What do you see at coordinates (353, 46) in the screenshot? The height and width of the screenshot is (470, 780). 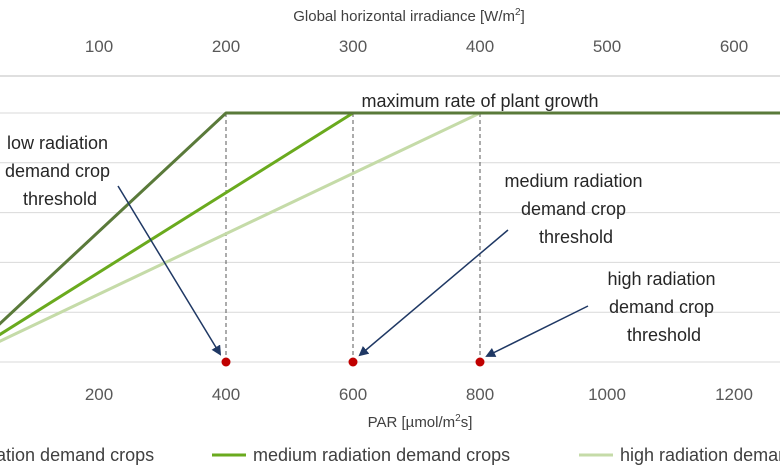 I see `top-tick-label-300: 300` at bounding box center [353, 46].